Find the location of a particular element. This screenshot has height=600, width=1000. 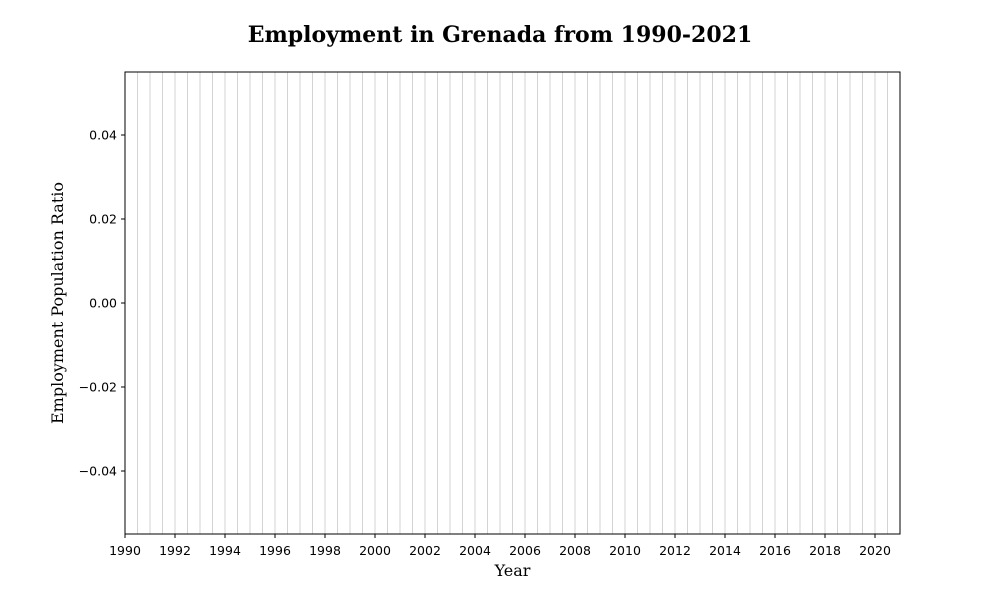

x-tick-label: 2000 is located at coordinates (375, 550).